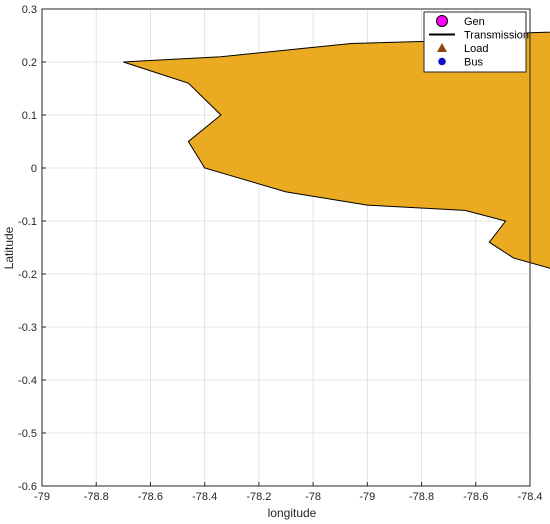 This screenshot has width=550, height=524. Describe the element at coordinates (27, 328) in the screenshot. I see `y-tick-label: -0.3` at that location.